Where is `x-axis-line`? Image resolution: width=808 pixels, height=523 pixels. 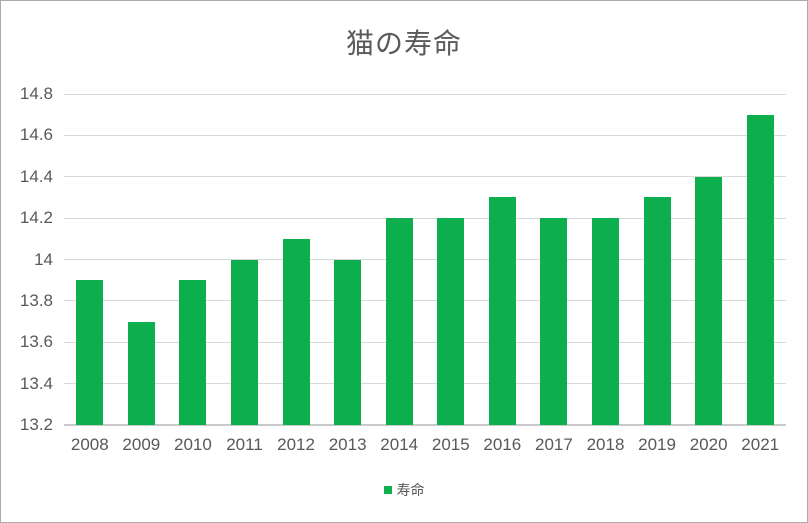
x-axis-line is located at coordinates (425, 425).